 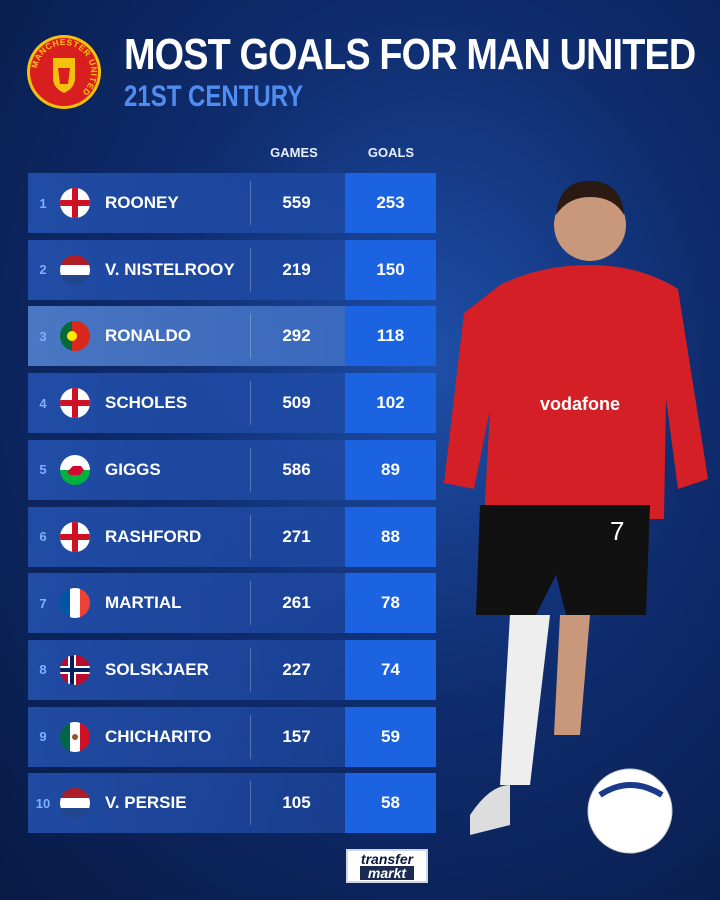 What do you see at coordinates (75, 469) in the screenshot?
I see `wales-flag-icon` at bounding box center [75, 469].